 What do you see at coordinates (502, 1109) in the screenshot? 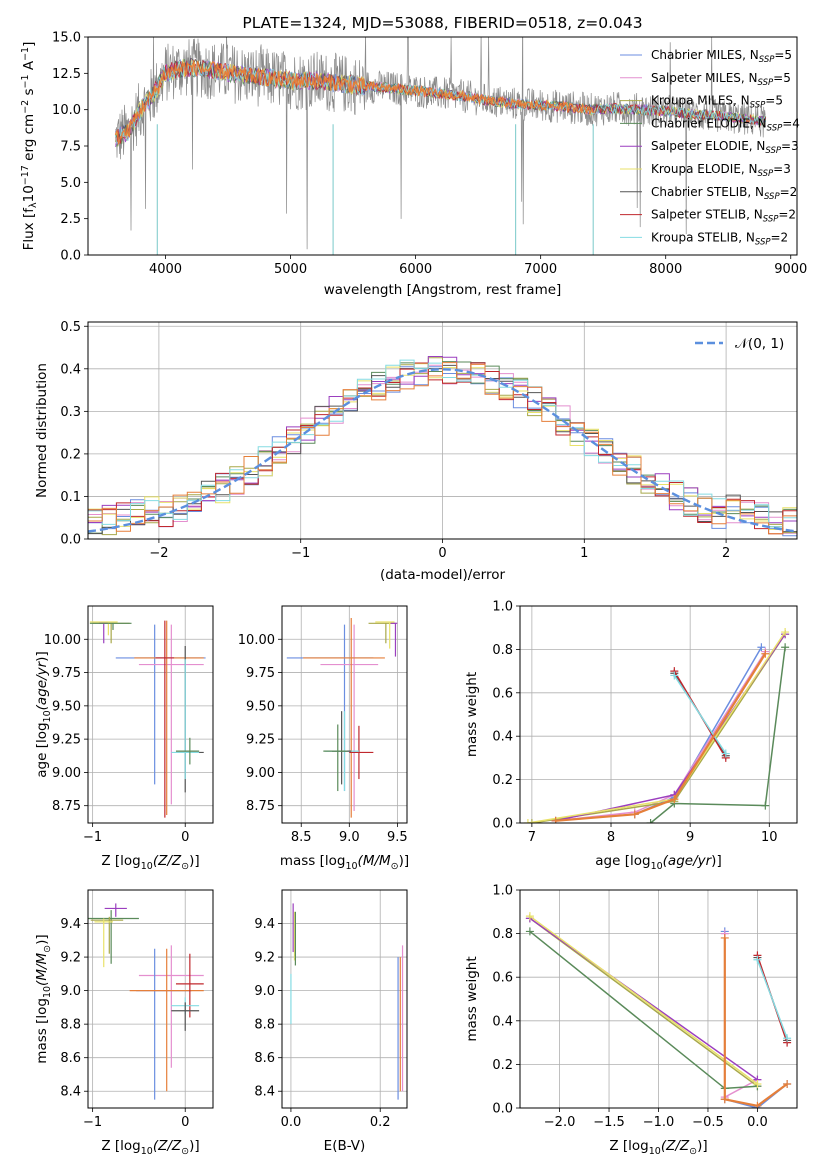
I see `weight-vs-Z-ytick-label: 0.0` at bounding box center [502, 1109].